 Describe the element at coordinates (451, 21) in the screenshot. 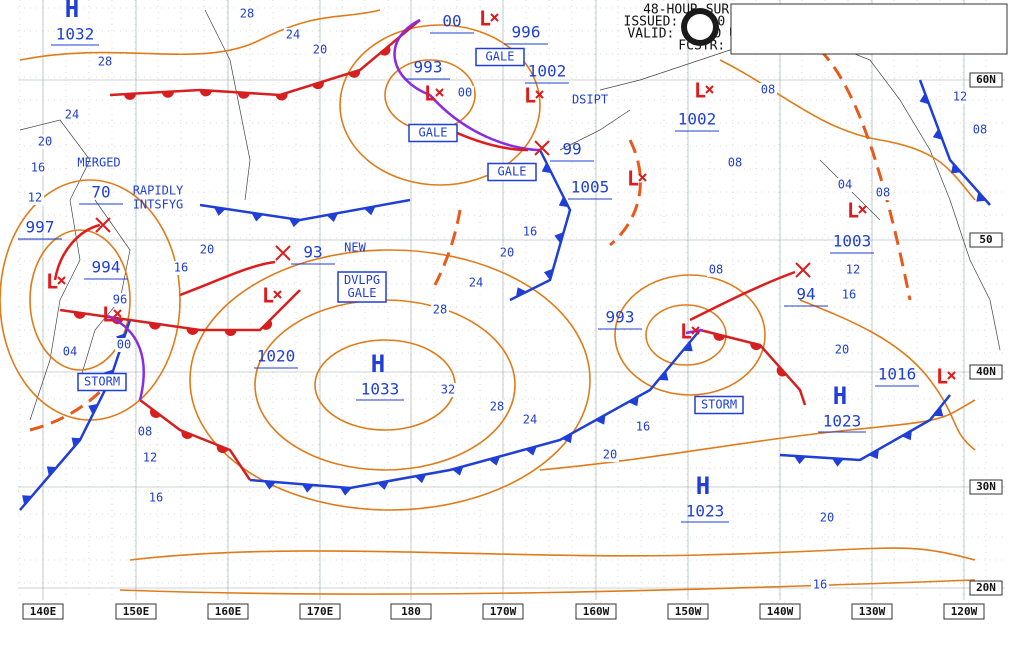

I see `pressure-label: 00` at that location.